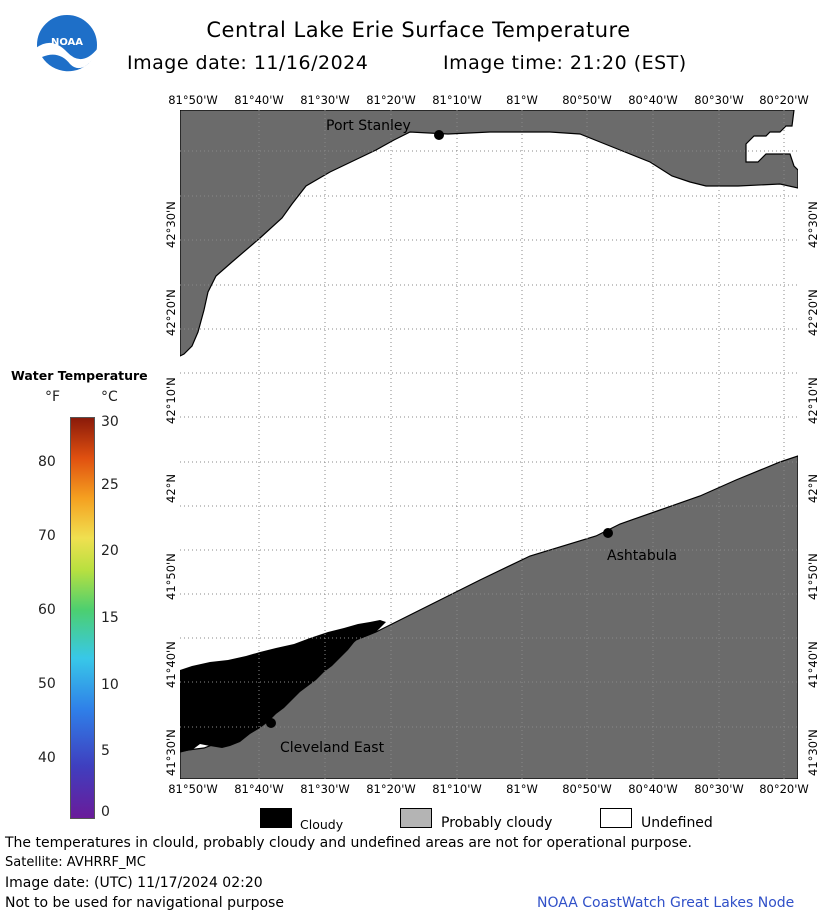  I want to click on noaa-logo-icon: NOAA, so click(67, 46).